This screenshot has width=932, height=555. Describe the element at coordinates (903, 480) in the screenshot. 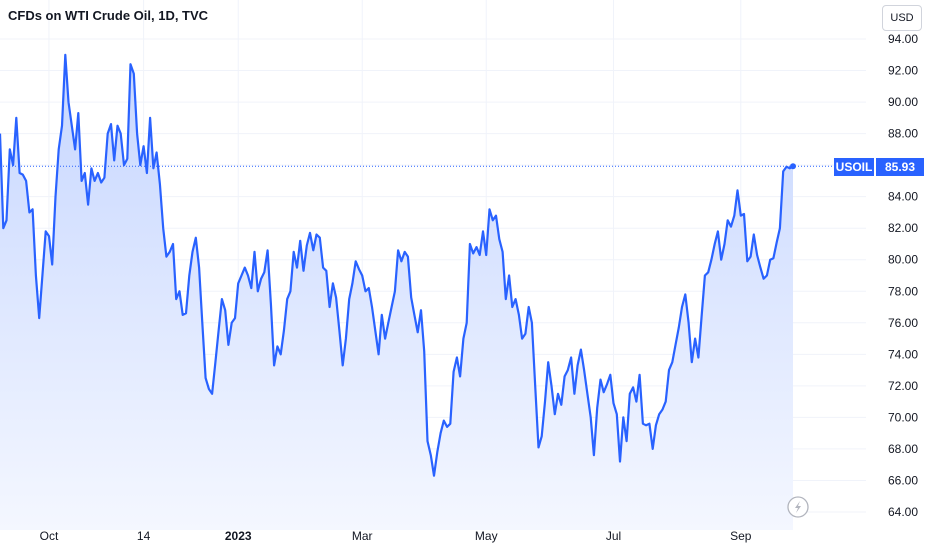

I see `y-tick-label: 66.00` at that location.